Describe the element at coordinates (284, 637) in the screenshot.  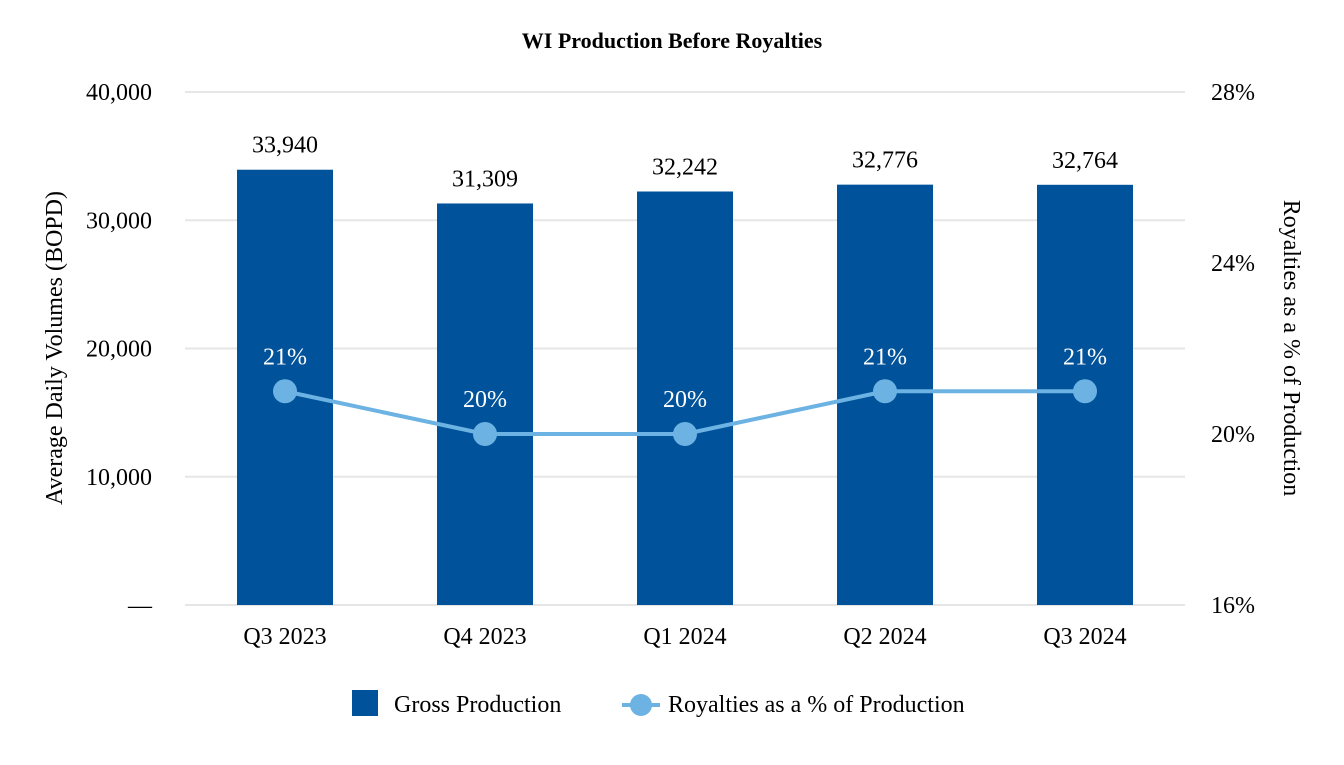
I see `x-tick-label: Q3 2023` at that location.